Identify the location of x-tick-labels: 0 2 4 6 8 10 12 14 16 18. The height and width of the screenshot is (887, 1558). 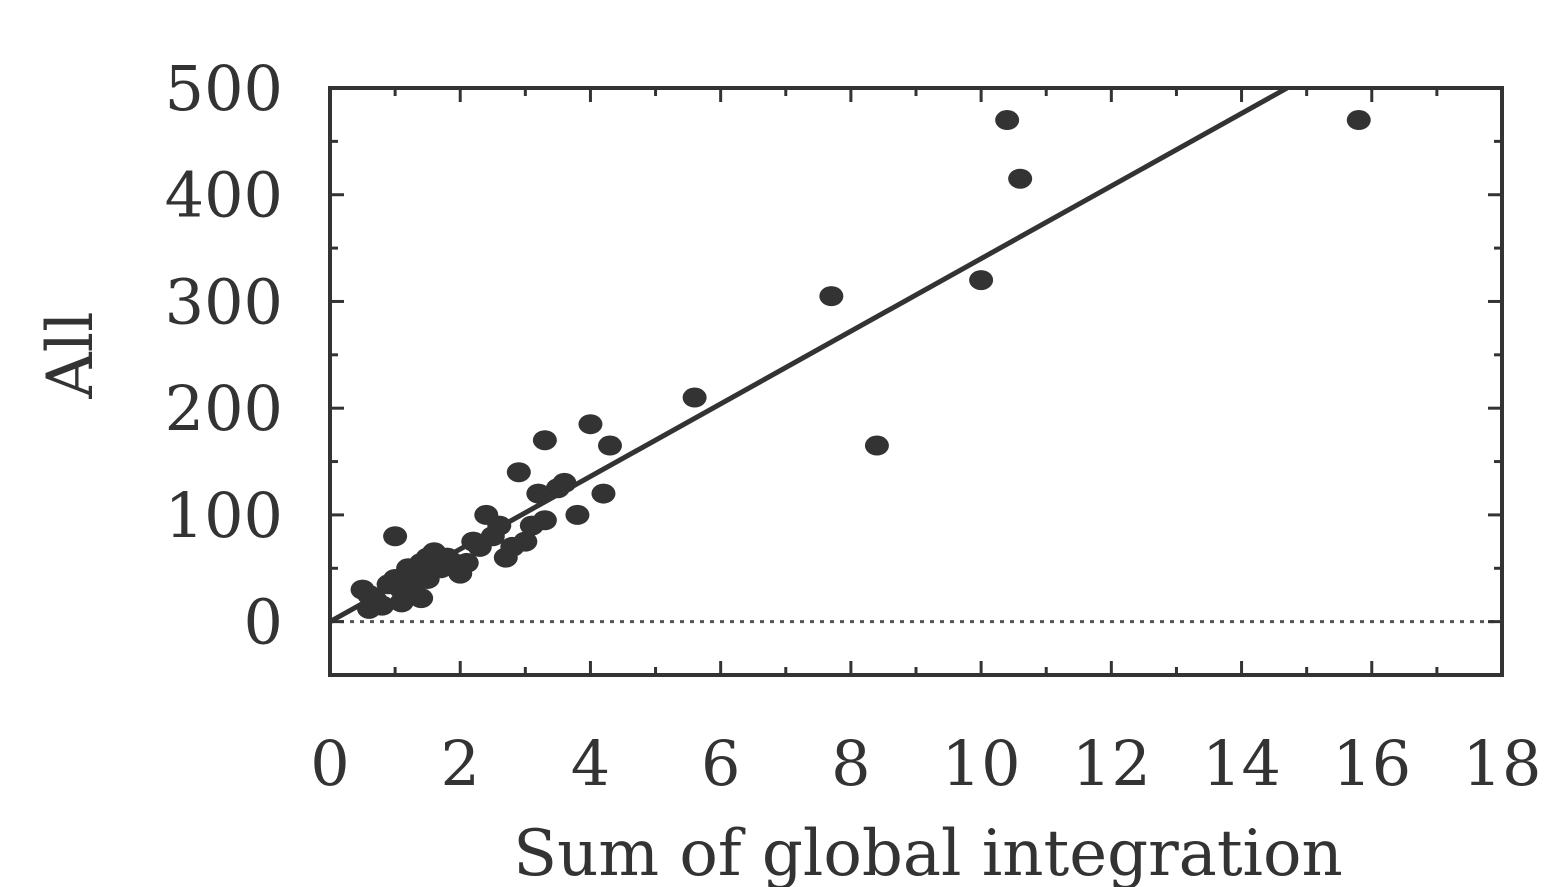
(925, 763).